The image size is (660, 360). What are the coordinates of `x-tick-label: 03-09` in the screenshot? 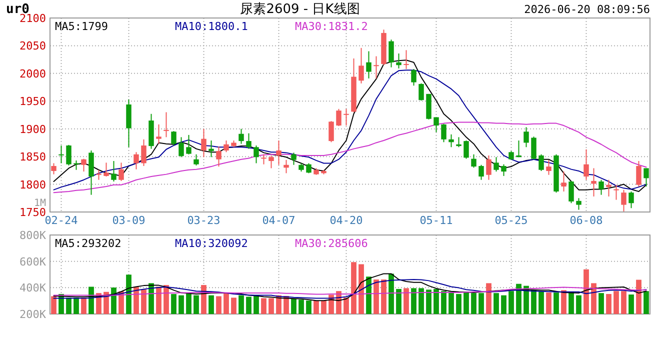 It's located at (129, 220).